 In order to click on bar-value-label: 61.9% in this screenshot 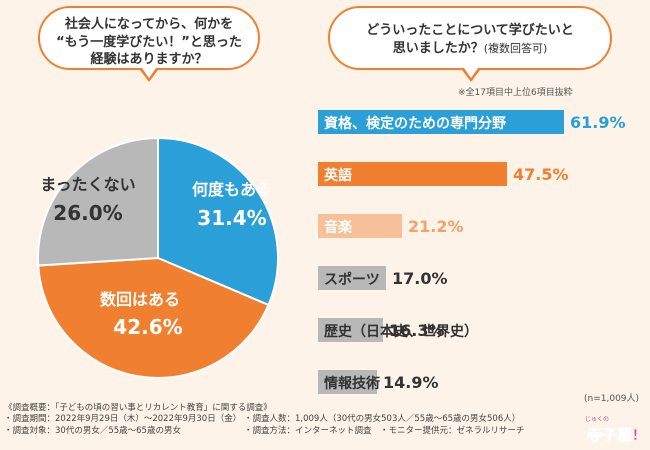, I will do `click(598, 122)`.